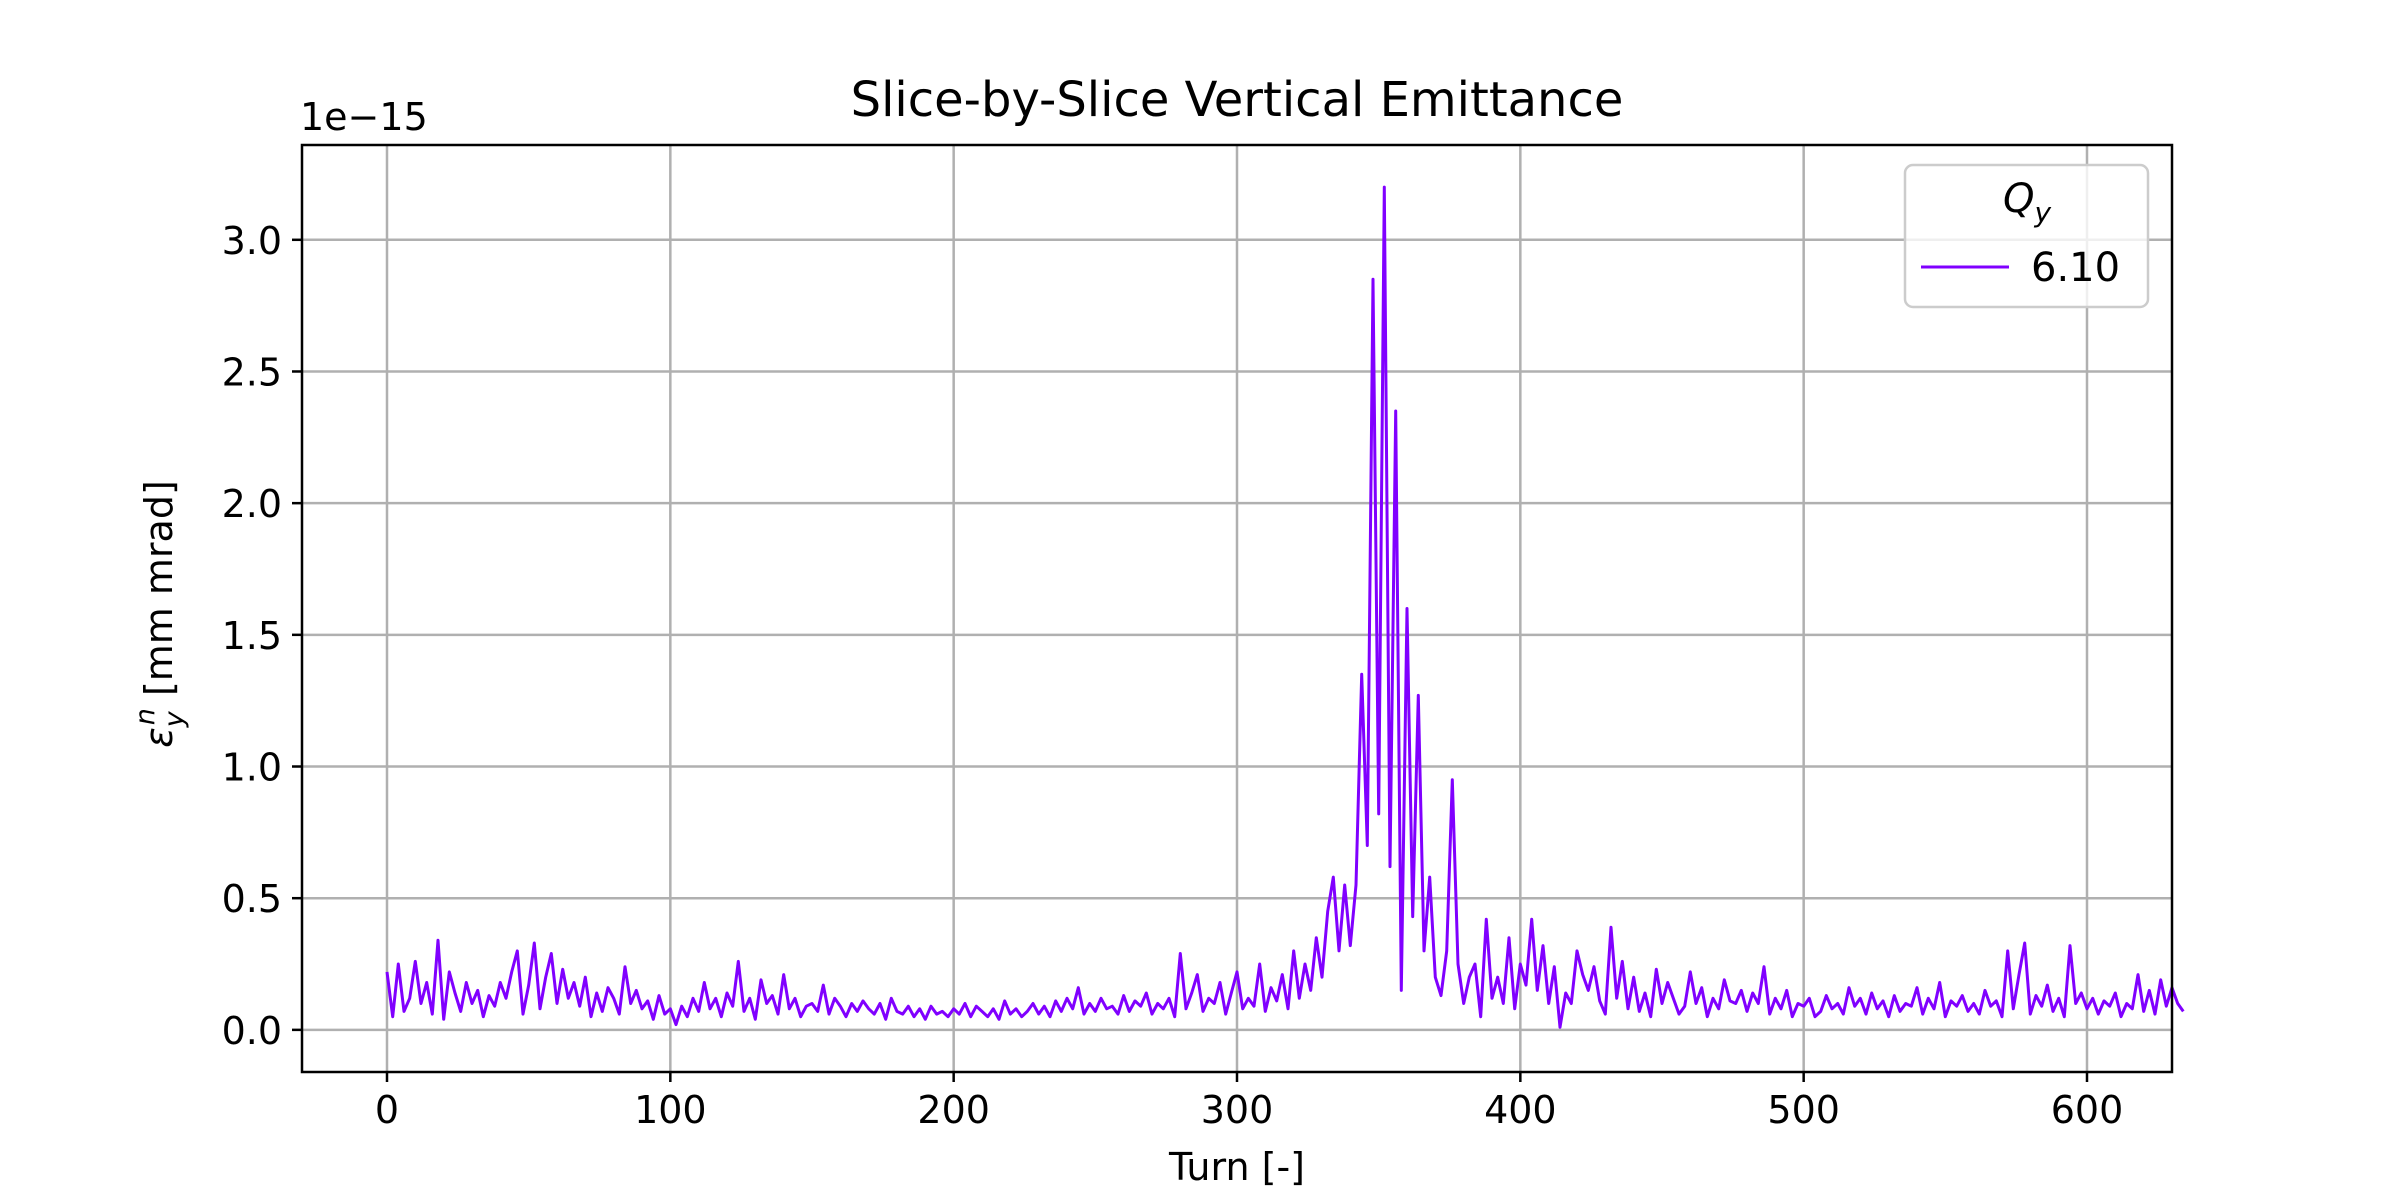  What do you see at coordinates (252, 241) in the screenshot?
I see `y-tick-label: 3.0` at bounding box center [252, 241].